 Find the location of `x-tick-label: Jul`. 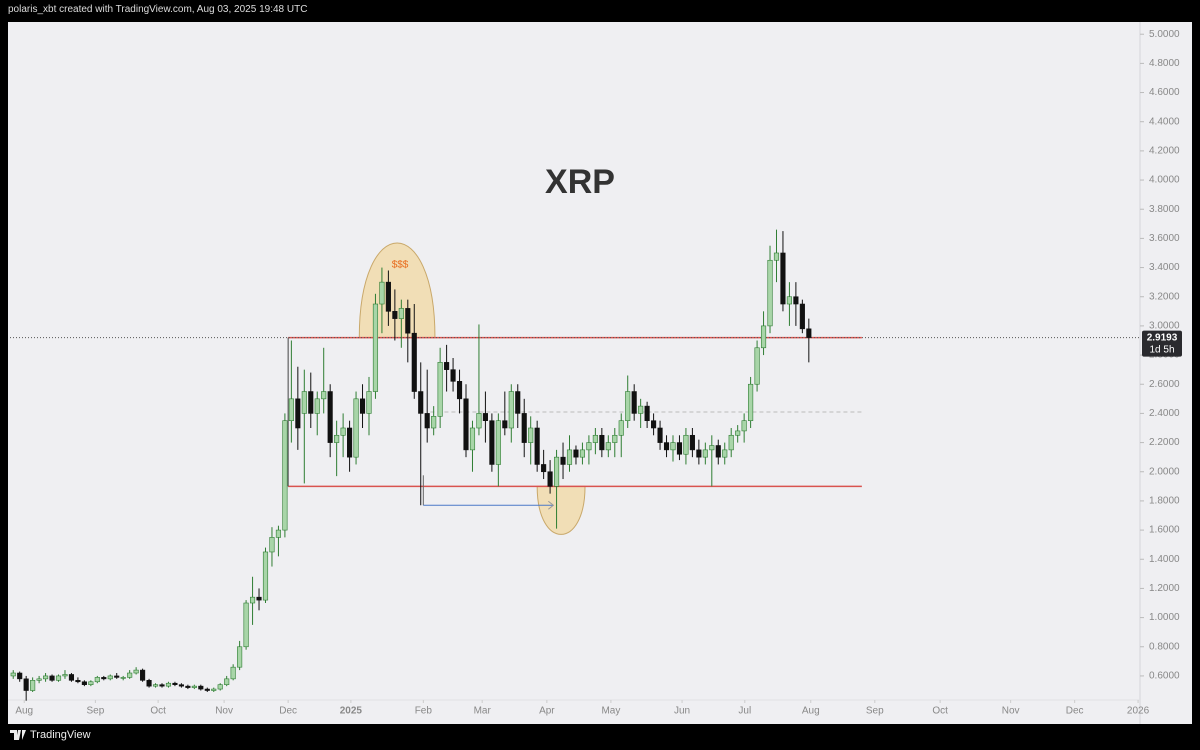

x-tick-label: Jul is located at coordinates (744, 711).